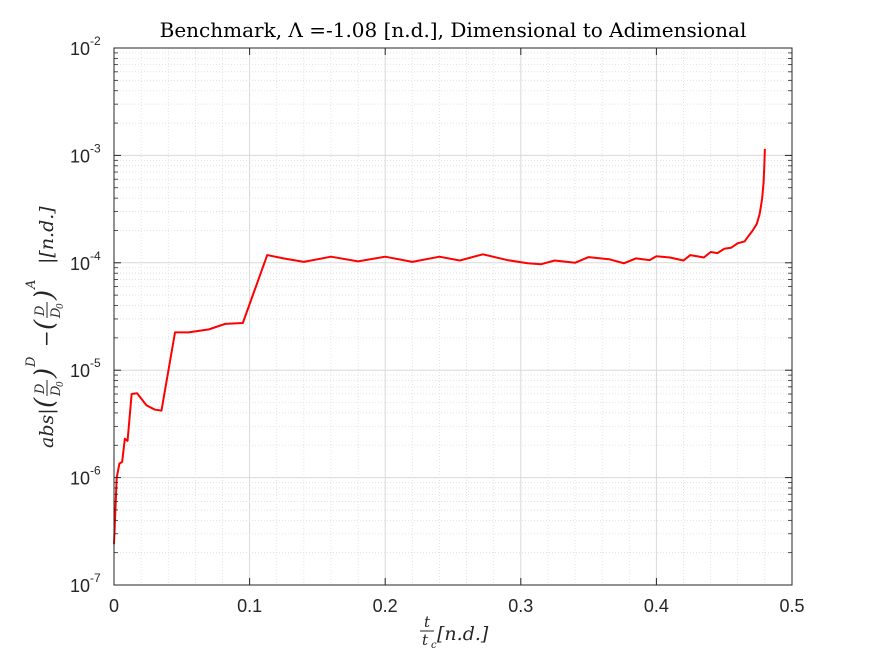  What do you see at coordinates (45, 324) in the screenshot?
I see `y-label-paren-open-2: (` at bounding box center [45, 324].